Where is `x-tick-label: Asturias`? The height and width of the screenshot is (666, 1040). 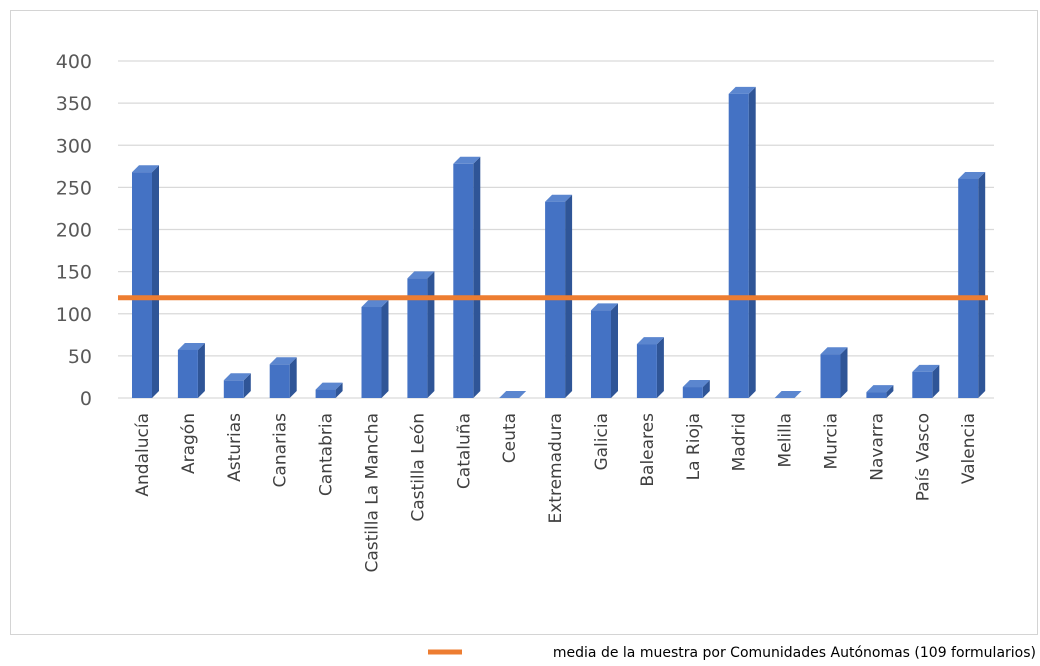
x-tick-label: Asturias is located at coordinates (235, 447).